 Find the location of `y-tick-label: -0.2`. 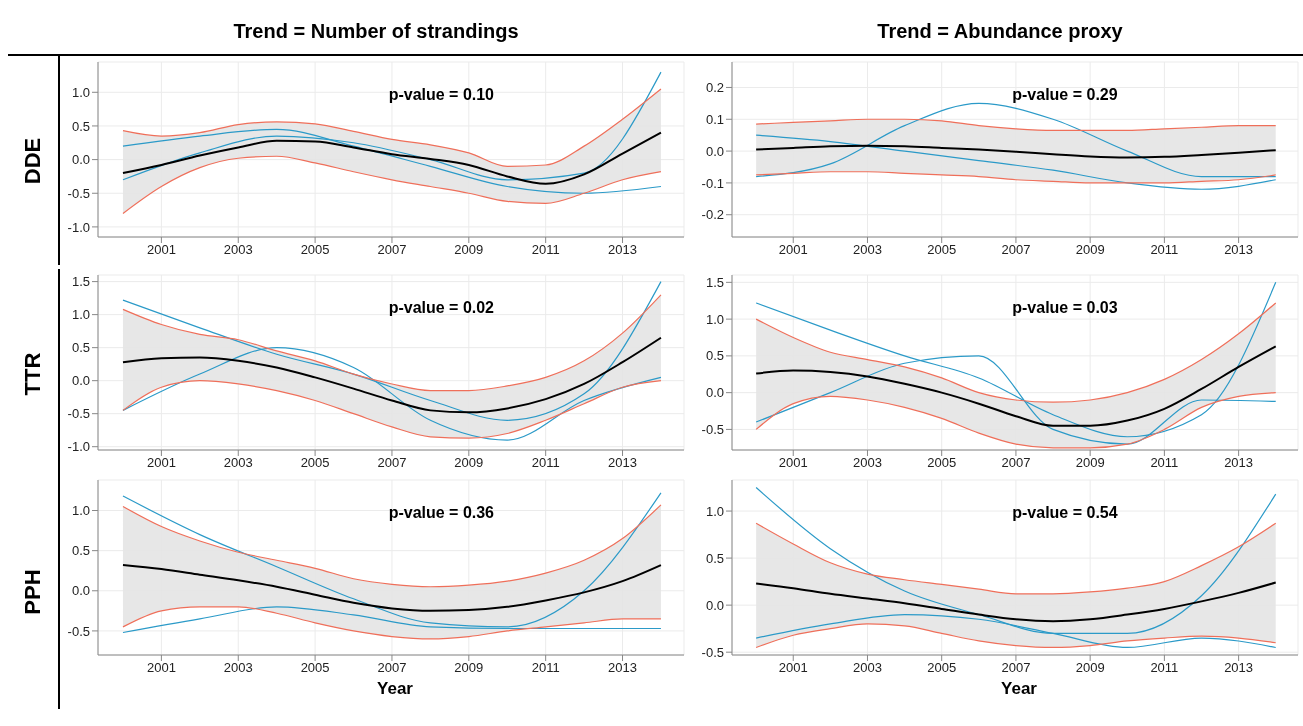

y-tick-label: -0.2 is located at coordinates (712, 215).